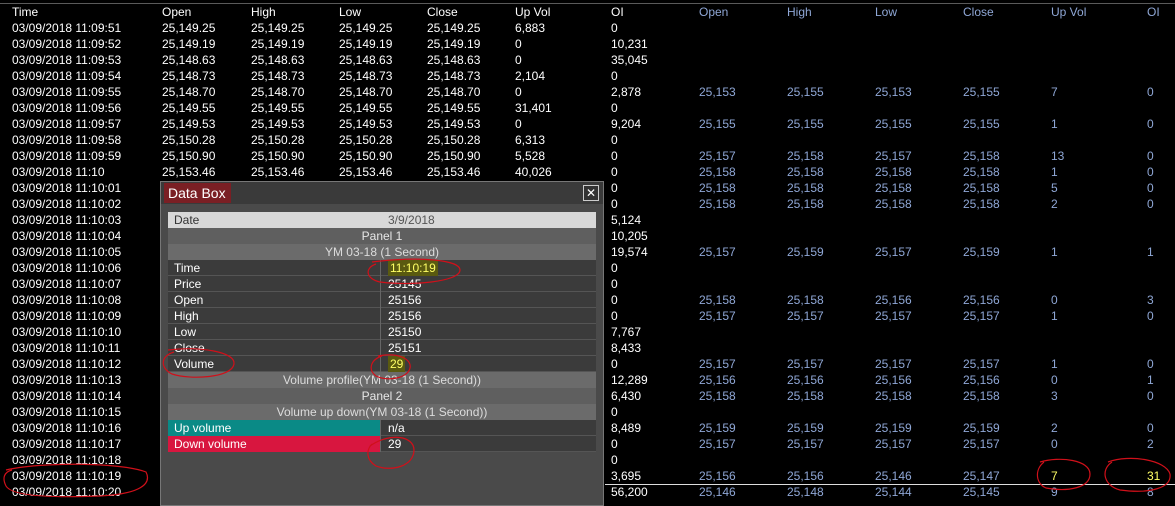 This screenshot has width=1175, height=506. What do you see at coordinates (981, 492) in the screenshot?
I see `cell-right-close: 25,145` at bounding box center [981, 492].